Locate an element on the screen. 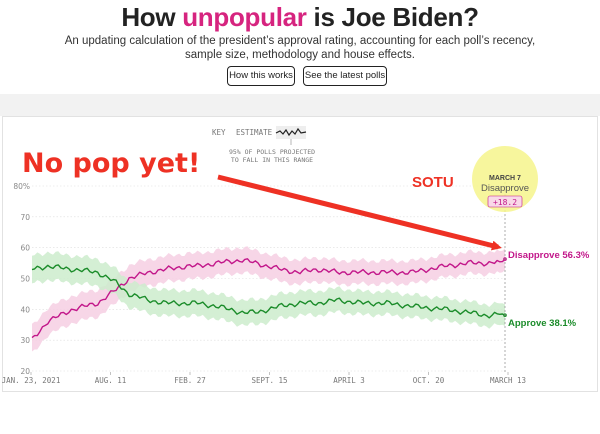  section-divider is located at coordinates (300, 105).